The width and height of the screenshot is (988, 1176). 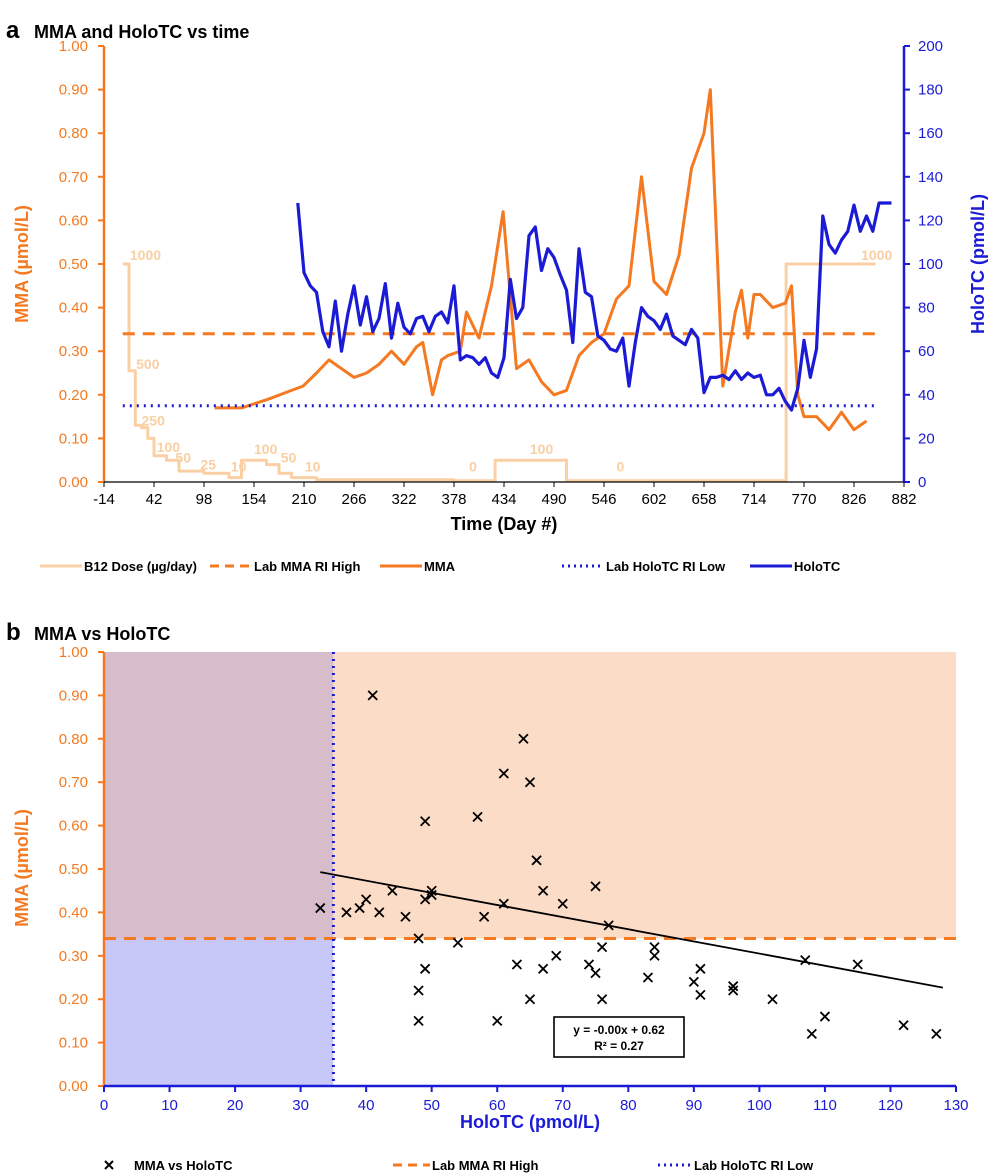 What do you see at coordinates (594, 306) in the screenshot?
I see `series-holotc` at bounding box center [594, 306].